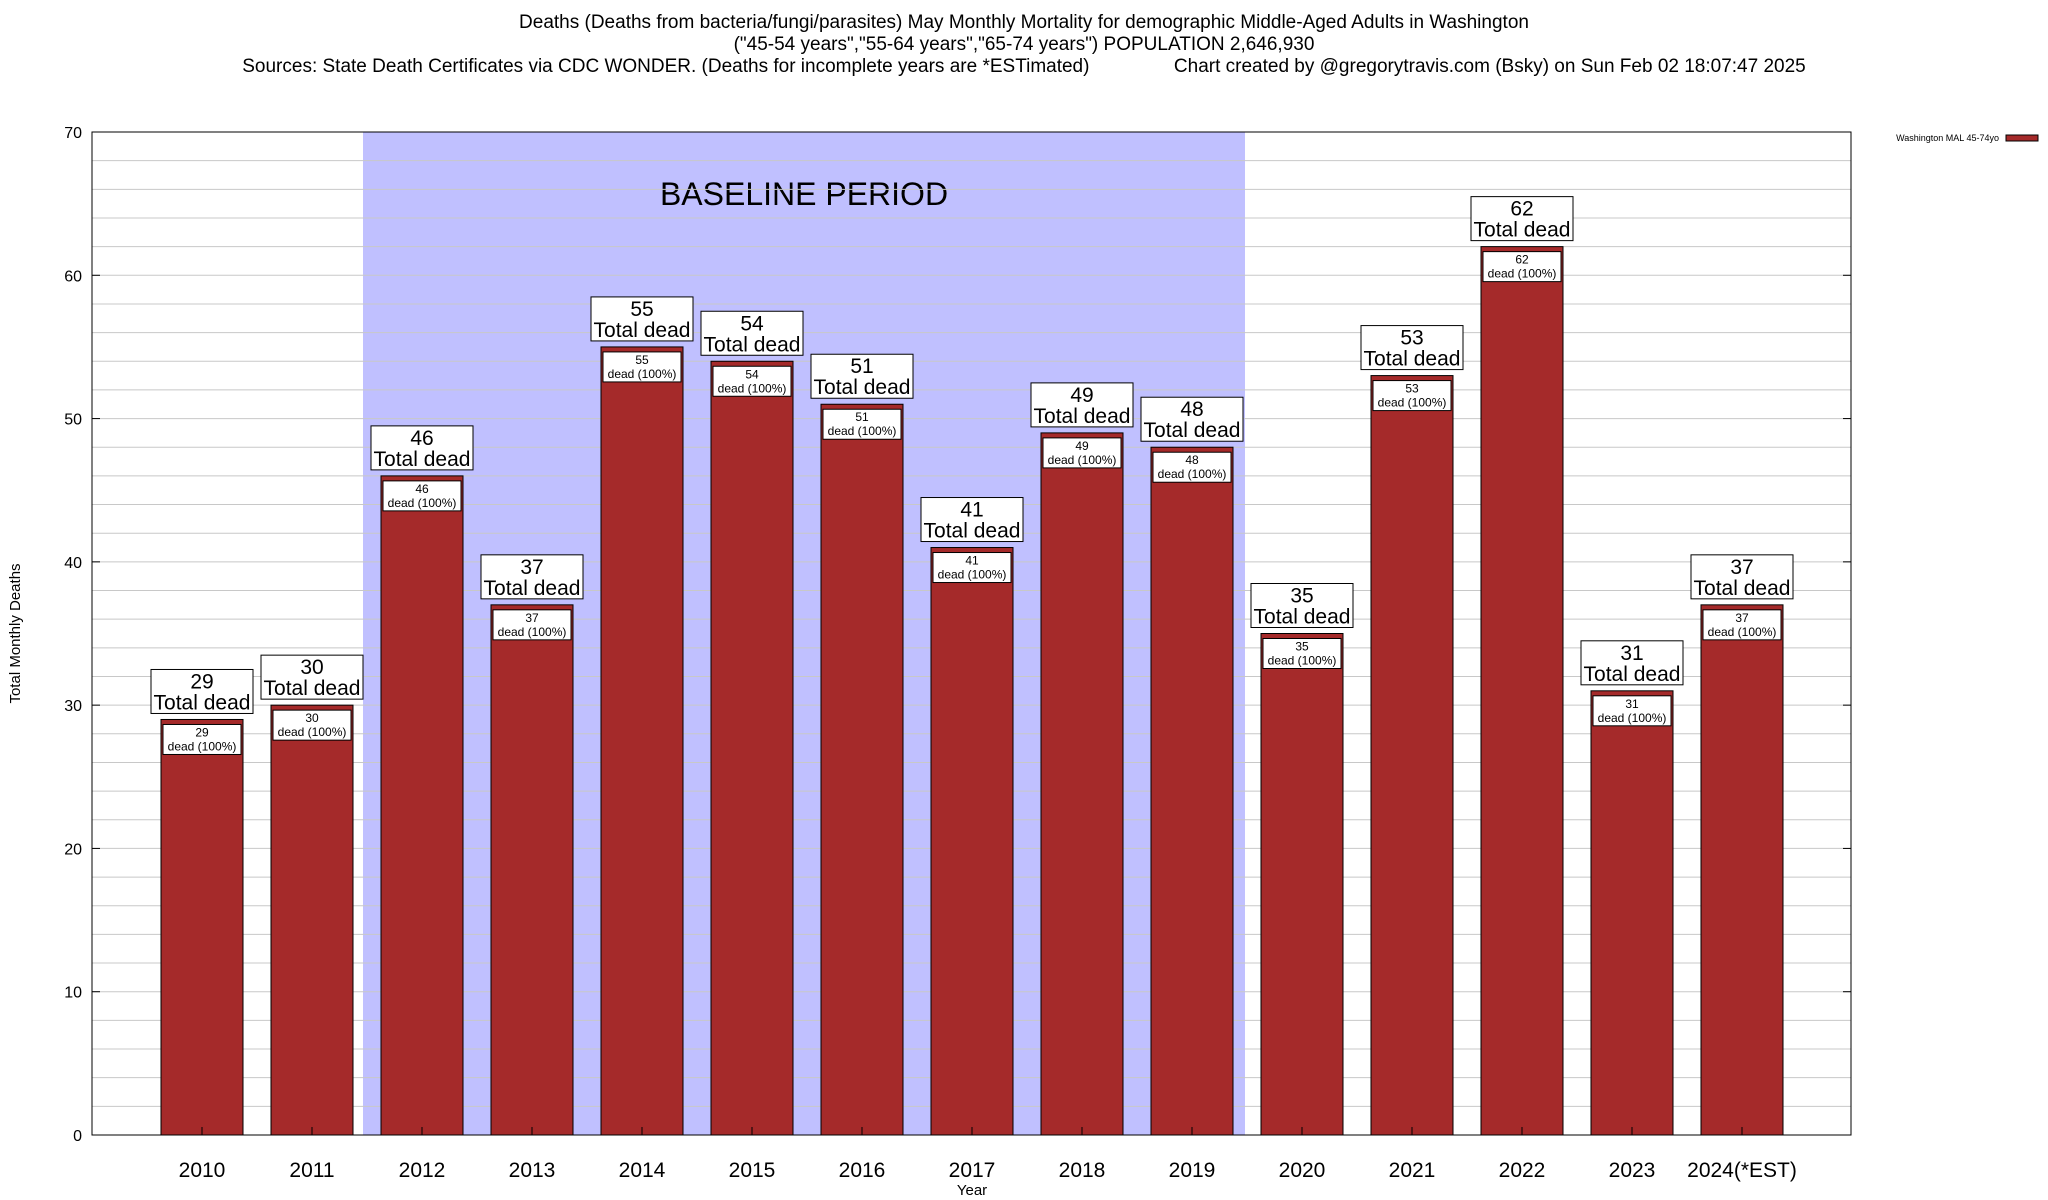  What do you see at coordinates (861, 366) in the screenshot?
I see `bar-top-value-label: 51` at bounding box center [861, 366].